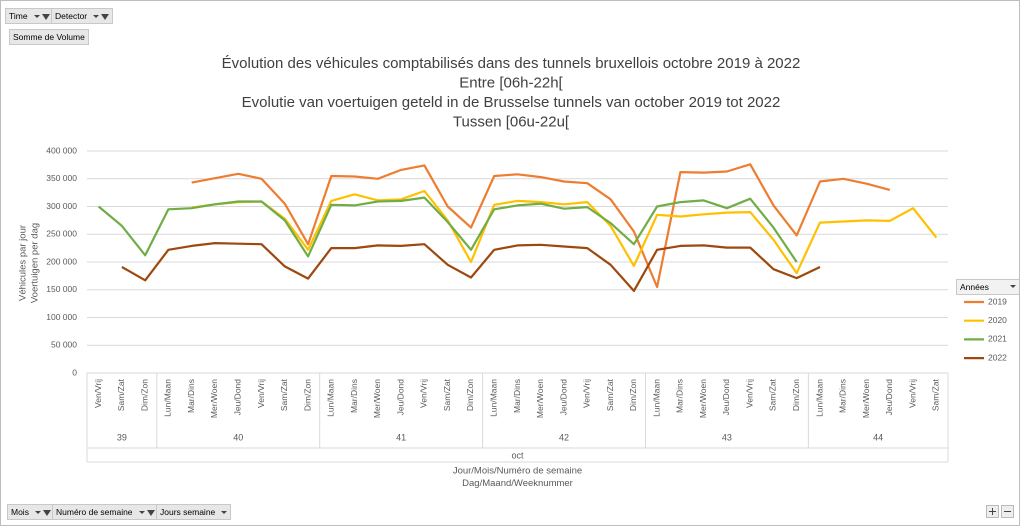  Describe the element at coordinates (18, 16) in the screenshot. I see `button-label: Time` at that location.